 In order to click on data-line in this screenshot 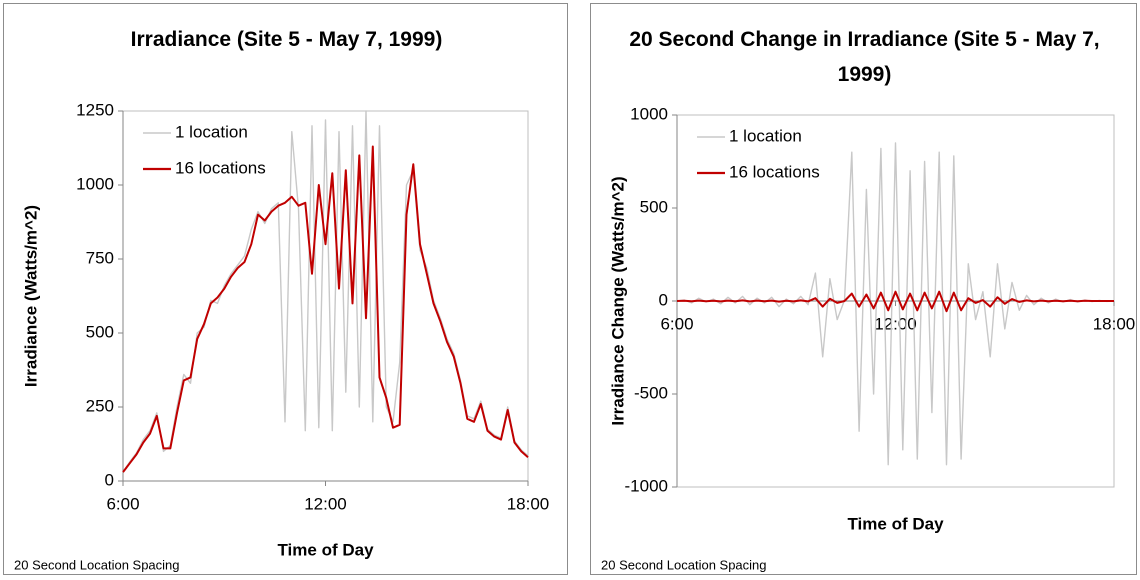, I will do `click(895, 301)`.